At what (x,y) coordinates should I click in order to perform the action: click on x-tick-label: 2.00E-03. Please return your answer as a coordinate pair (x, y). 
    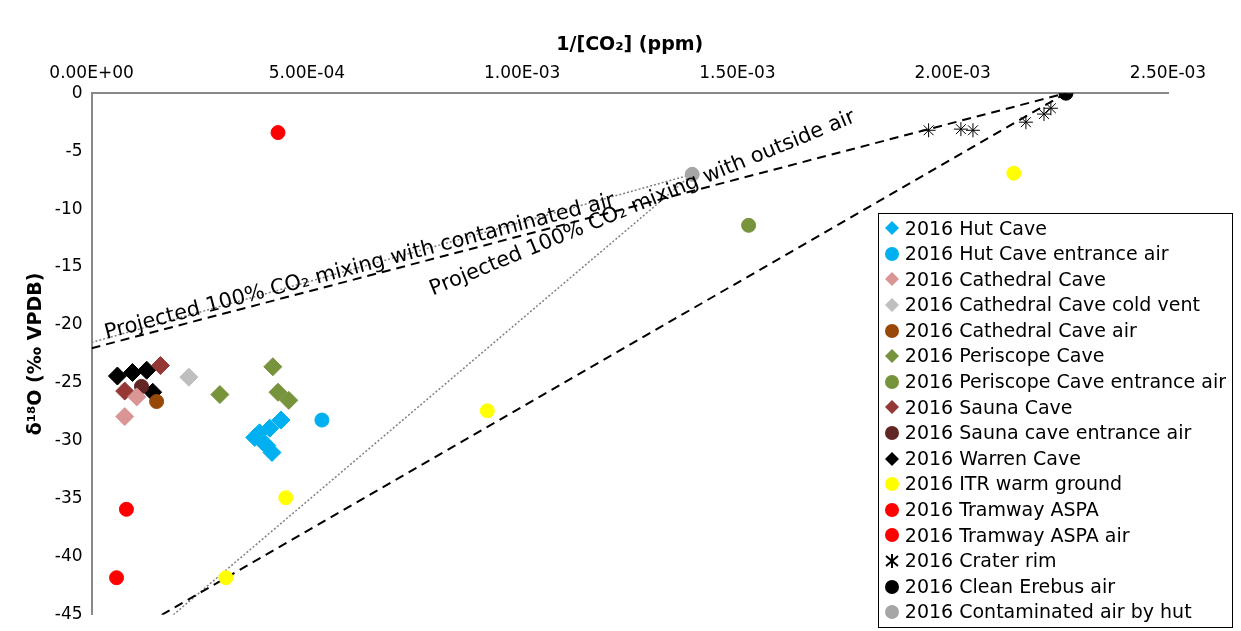
    Looking at the image, I should click on (952, 72).